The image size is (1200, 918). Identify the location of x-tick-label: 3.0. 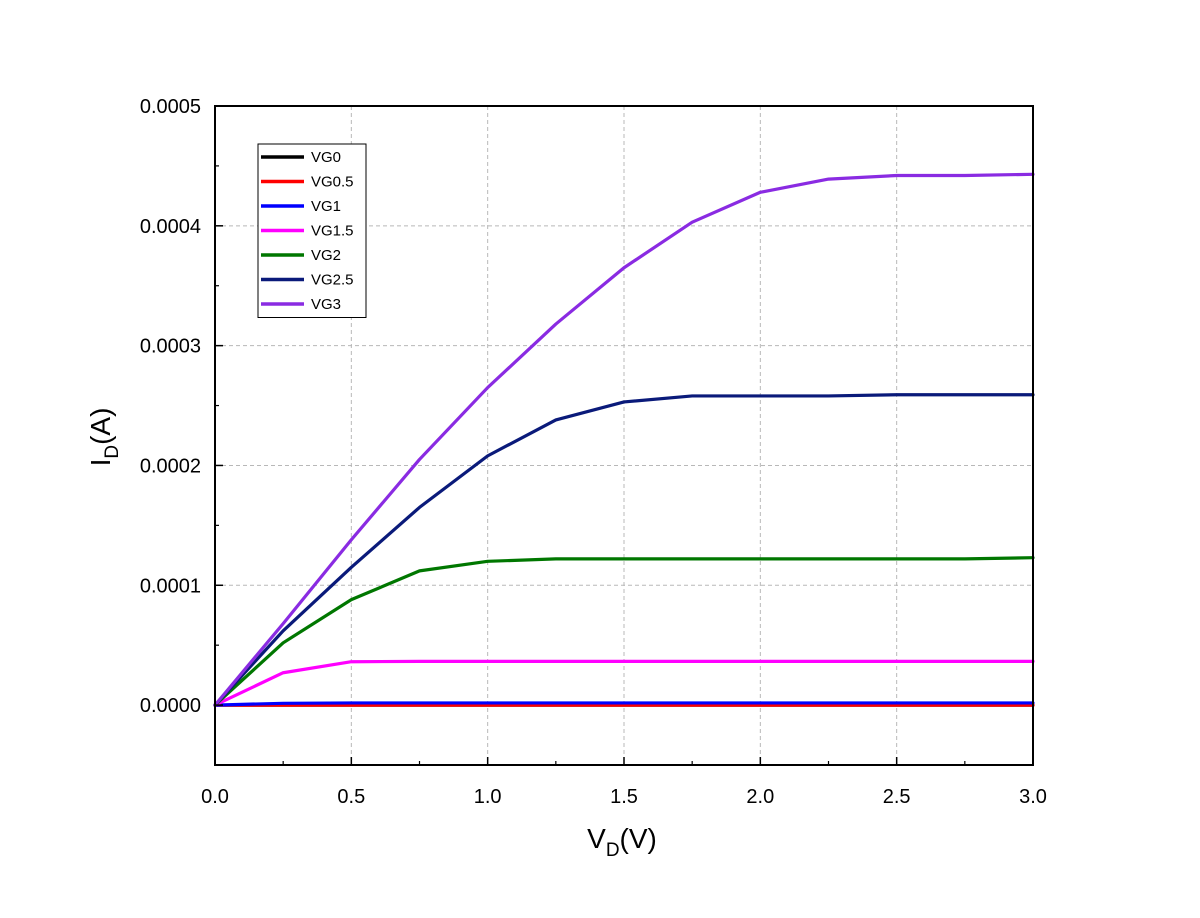
(1033, 797).